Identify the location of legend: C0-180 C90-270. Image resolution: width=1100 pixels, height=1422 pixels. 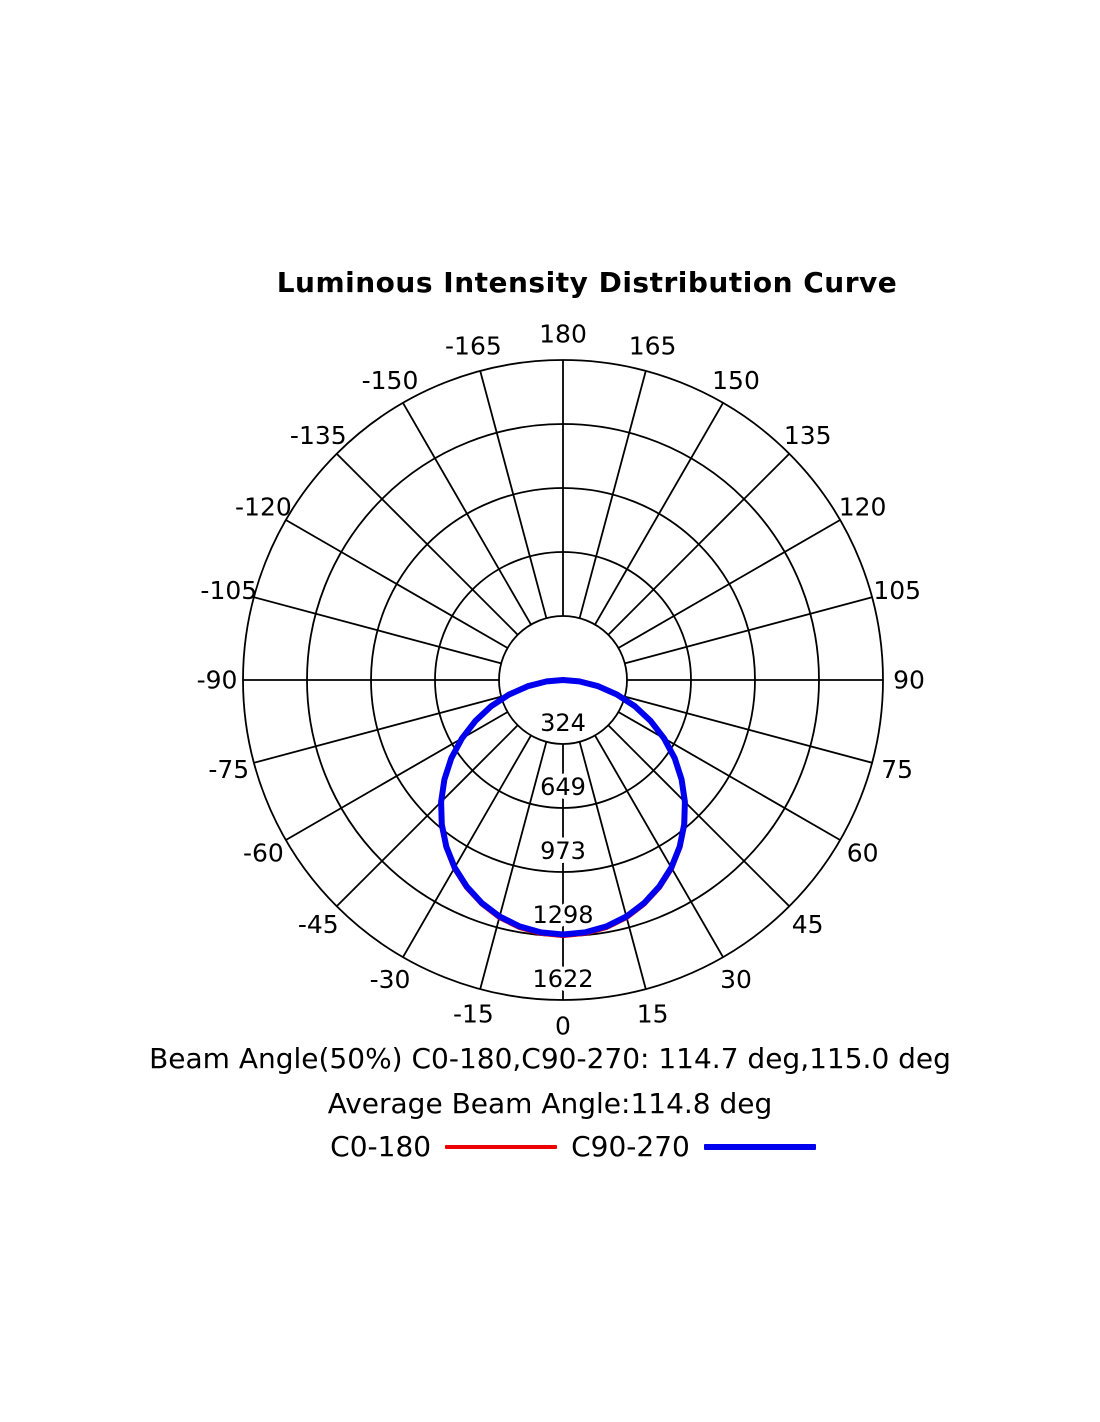
(550, 1146).